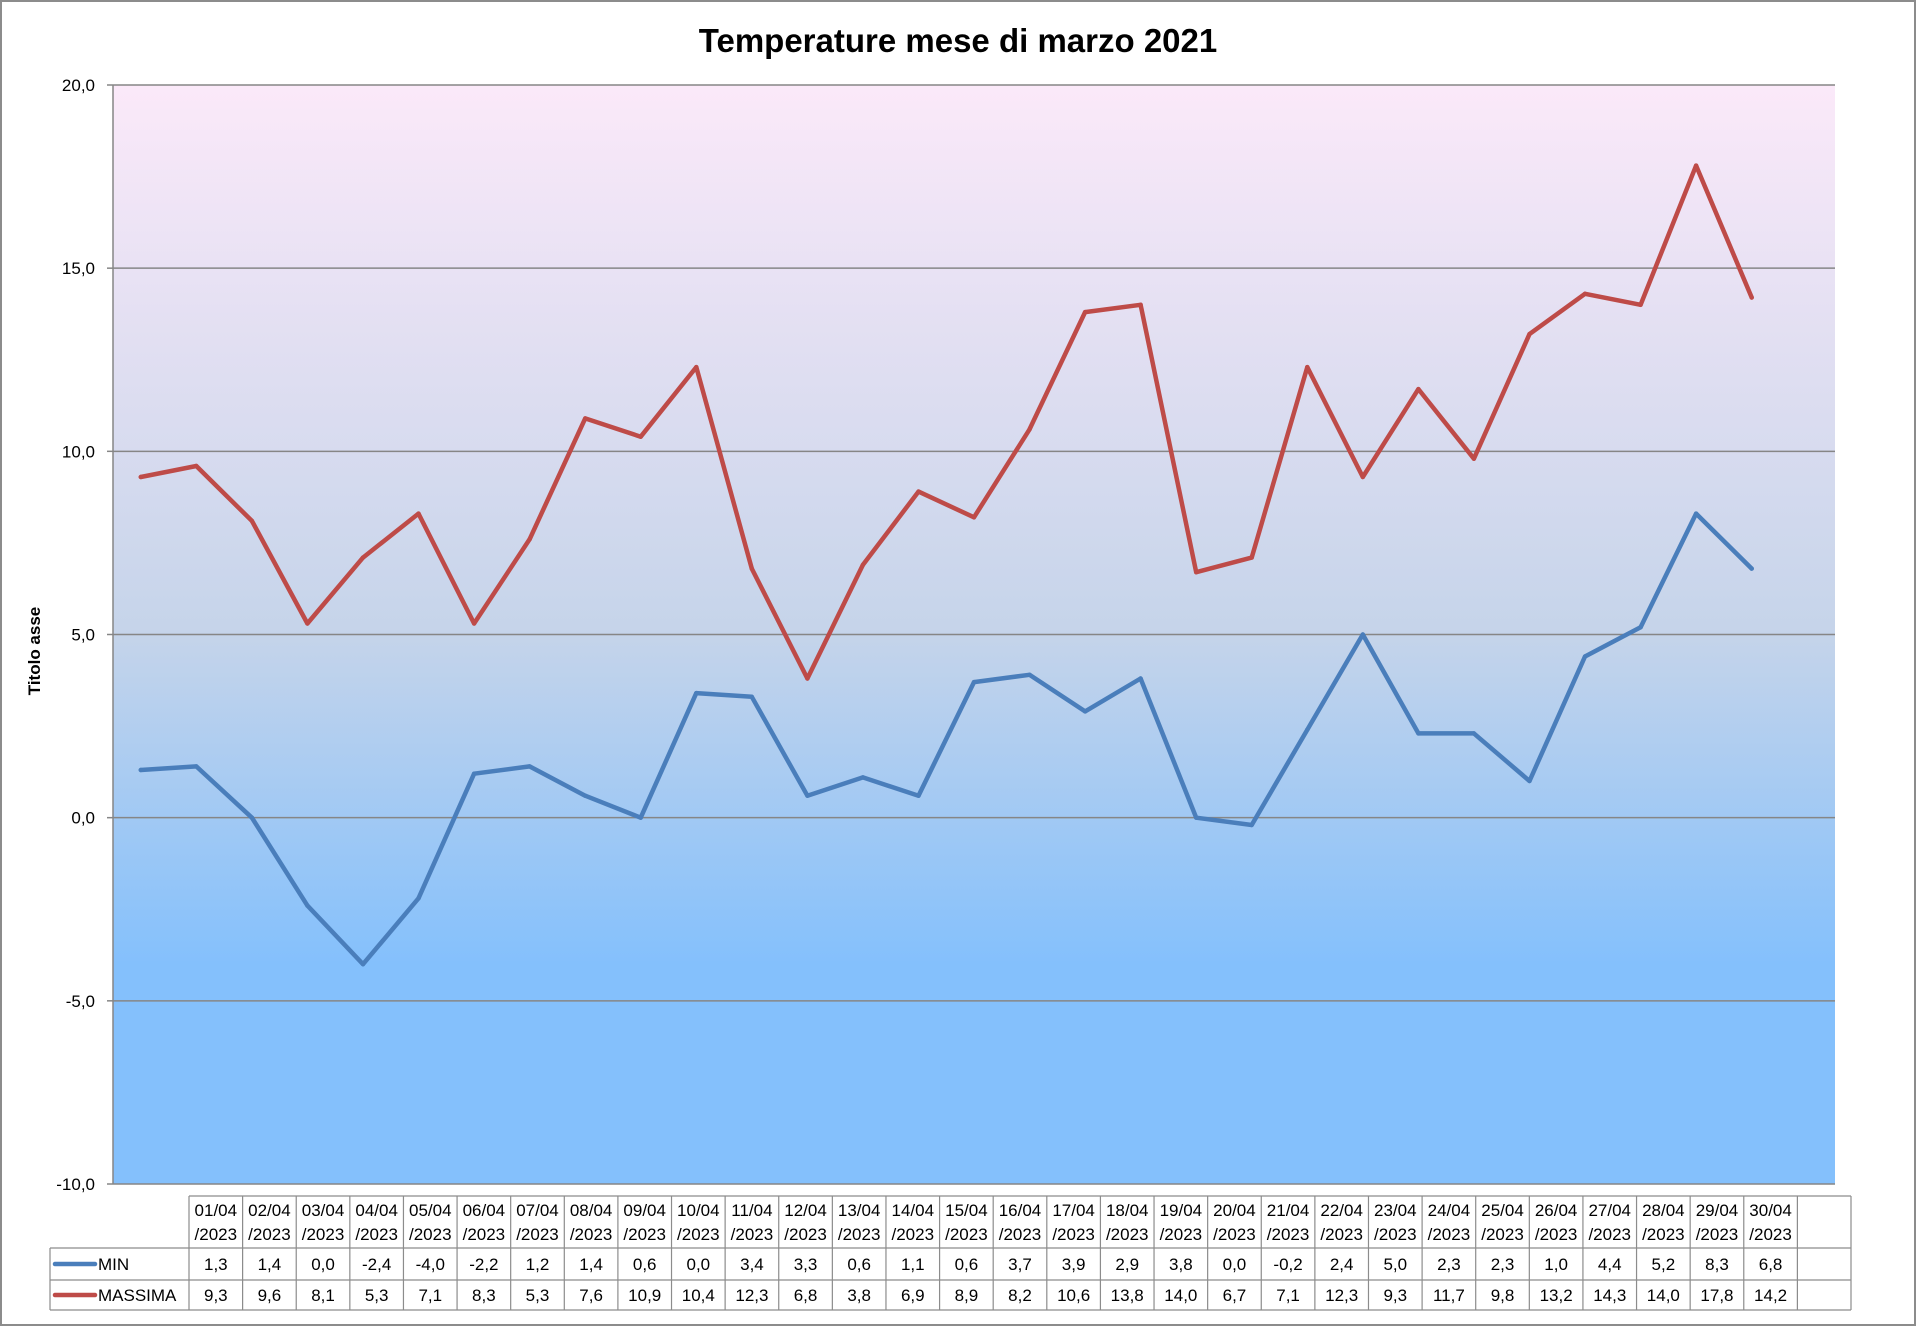  Describe the element at coordinates (1770, 1210) in the screenshot. I see `x-tick-label: 30/04` at that location.